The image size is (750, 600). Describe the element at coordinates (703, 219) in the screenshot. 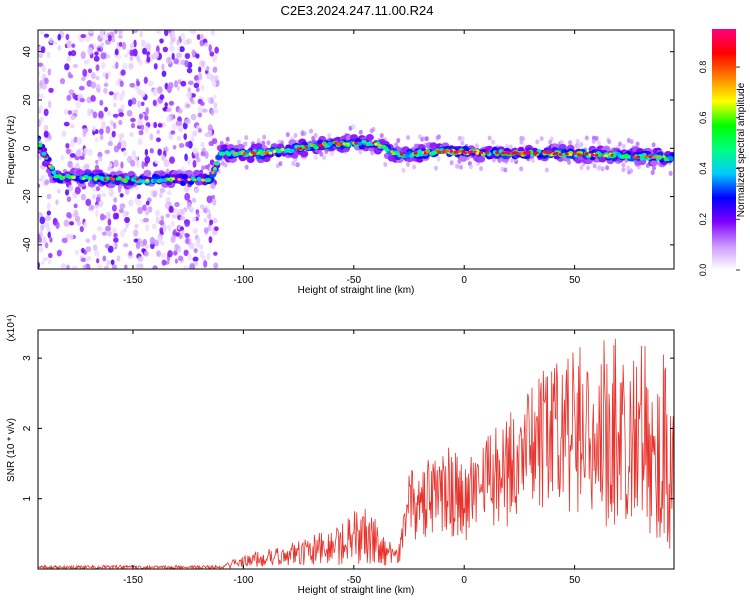

I see `colorbar-tick-label: 0.2` at that location.